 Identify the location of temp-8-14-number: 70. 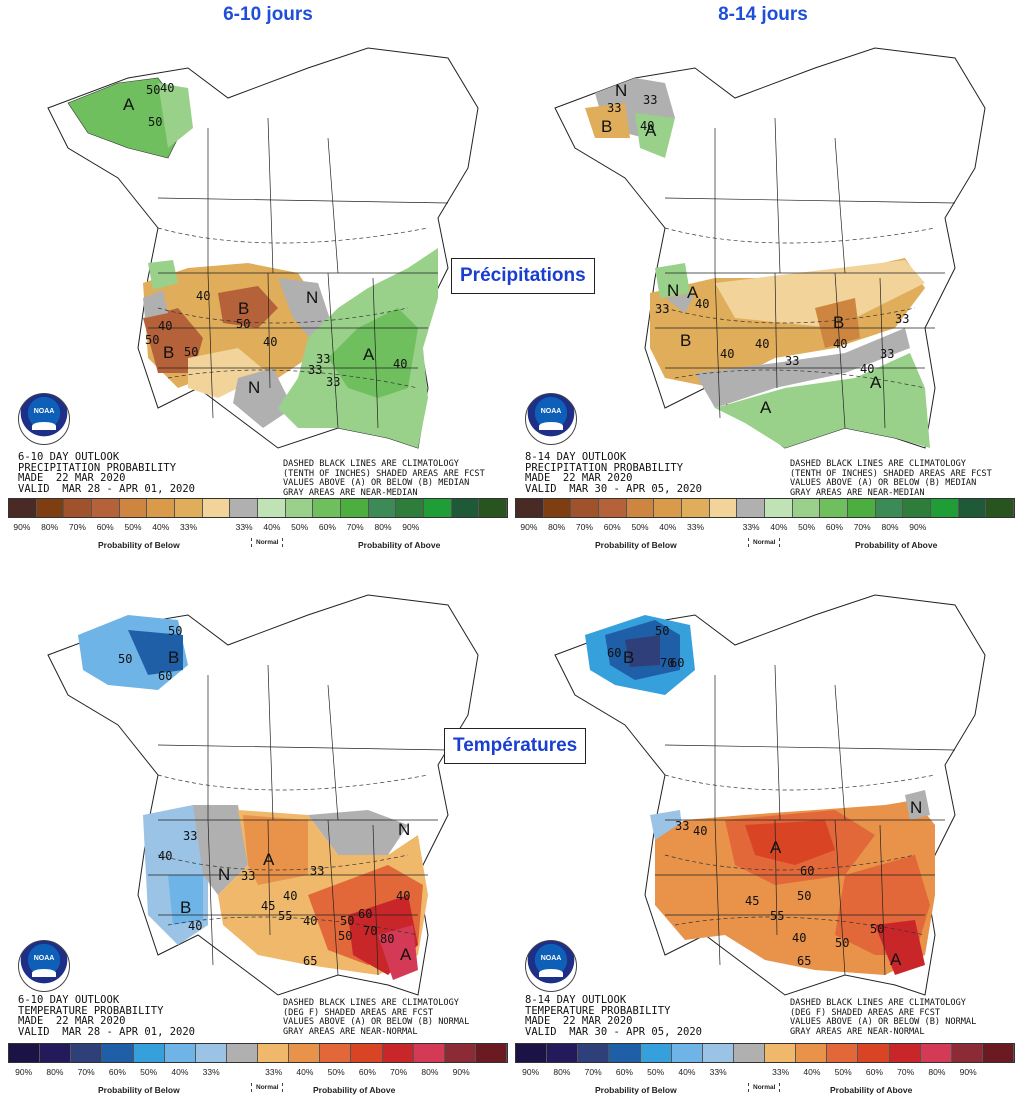
(667, 663).